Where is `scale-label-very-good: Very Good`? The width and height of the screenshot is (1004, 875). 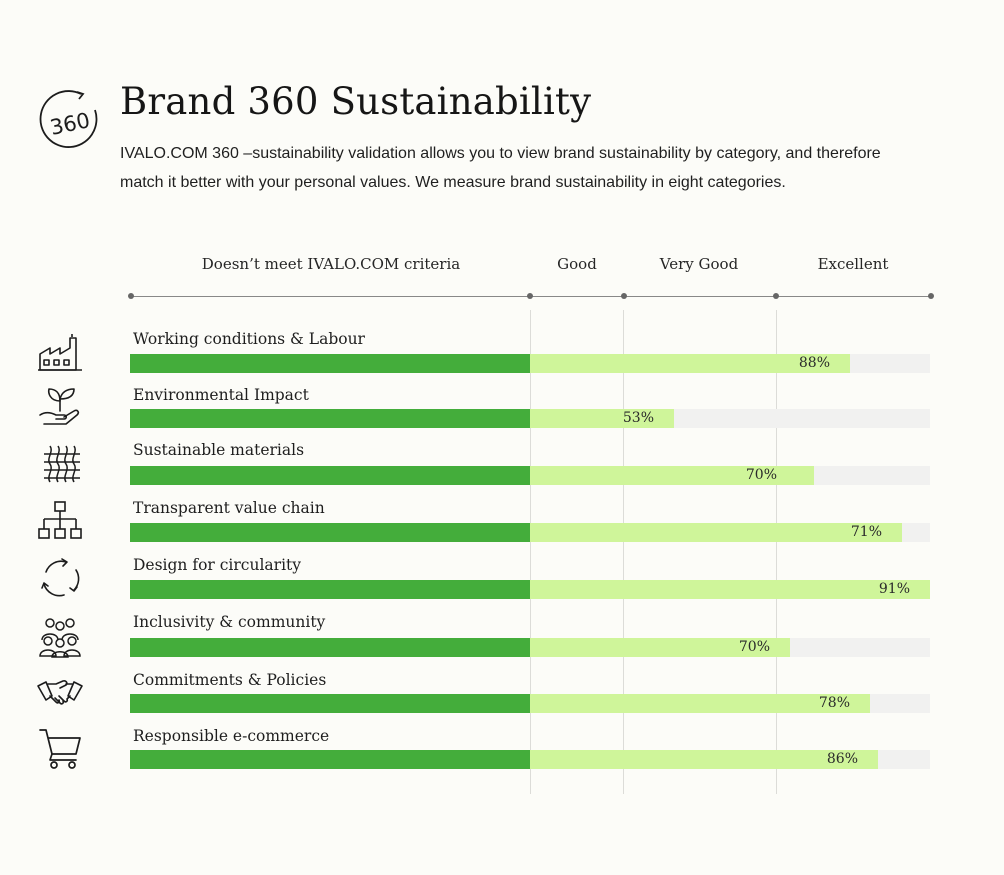 scale-label-very-good: Very Good is located at coordinates (699, 264).